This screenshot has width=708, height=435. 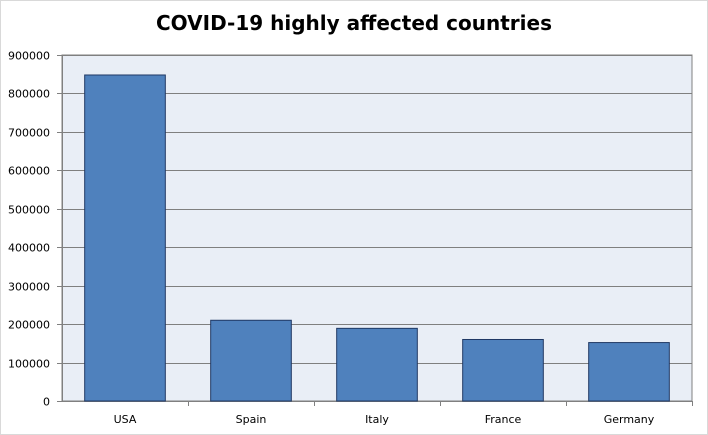 What do you see at coordinates (377, 364) in the screenshot?
I see `bar-italy` at bounding box center [377, 364].